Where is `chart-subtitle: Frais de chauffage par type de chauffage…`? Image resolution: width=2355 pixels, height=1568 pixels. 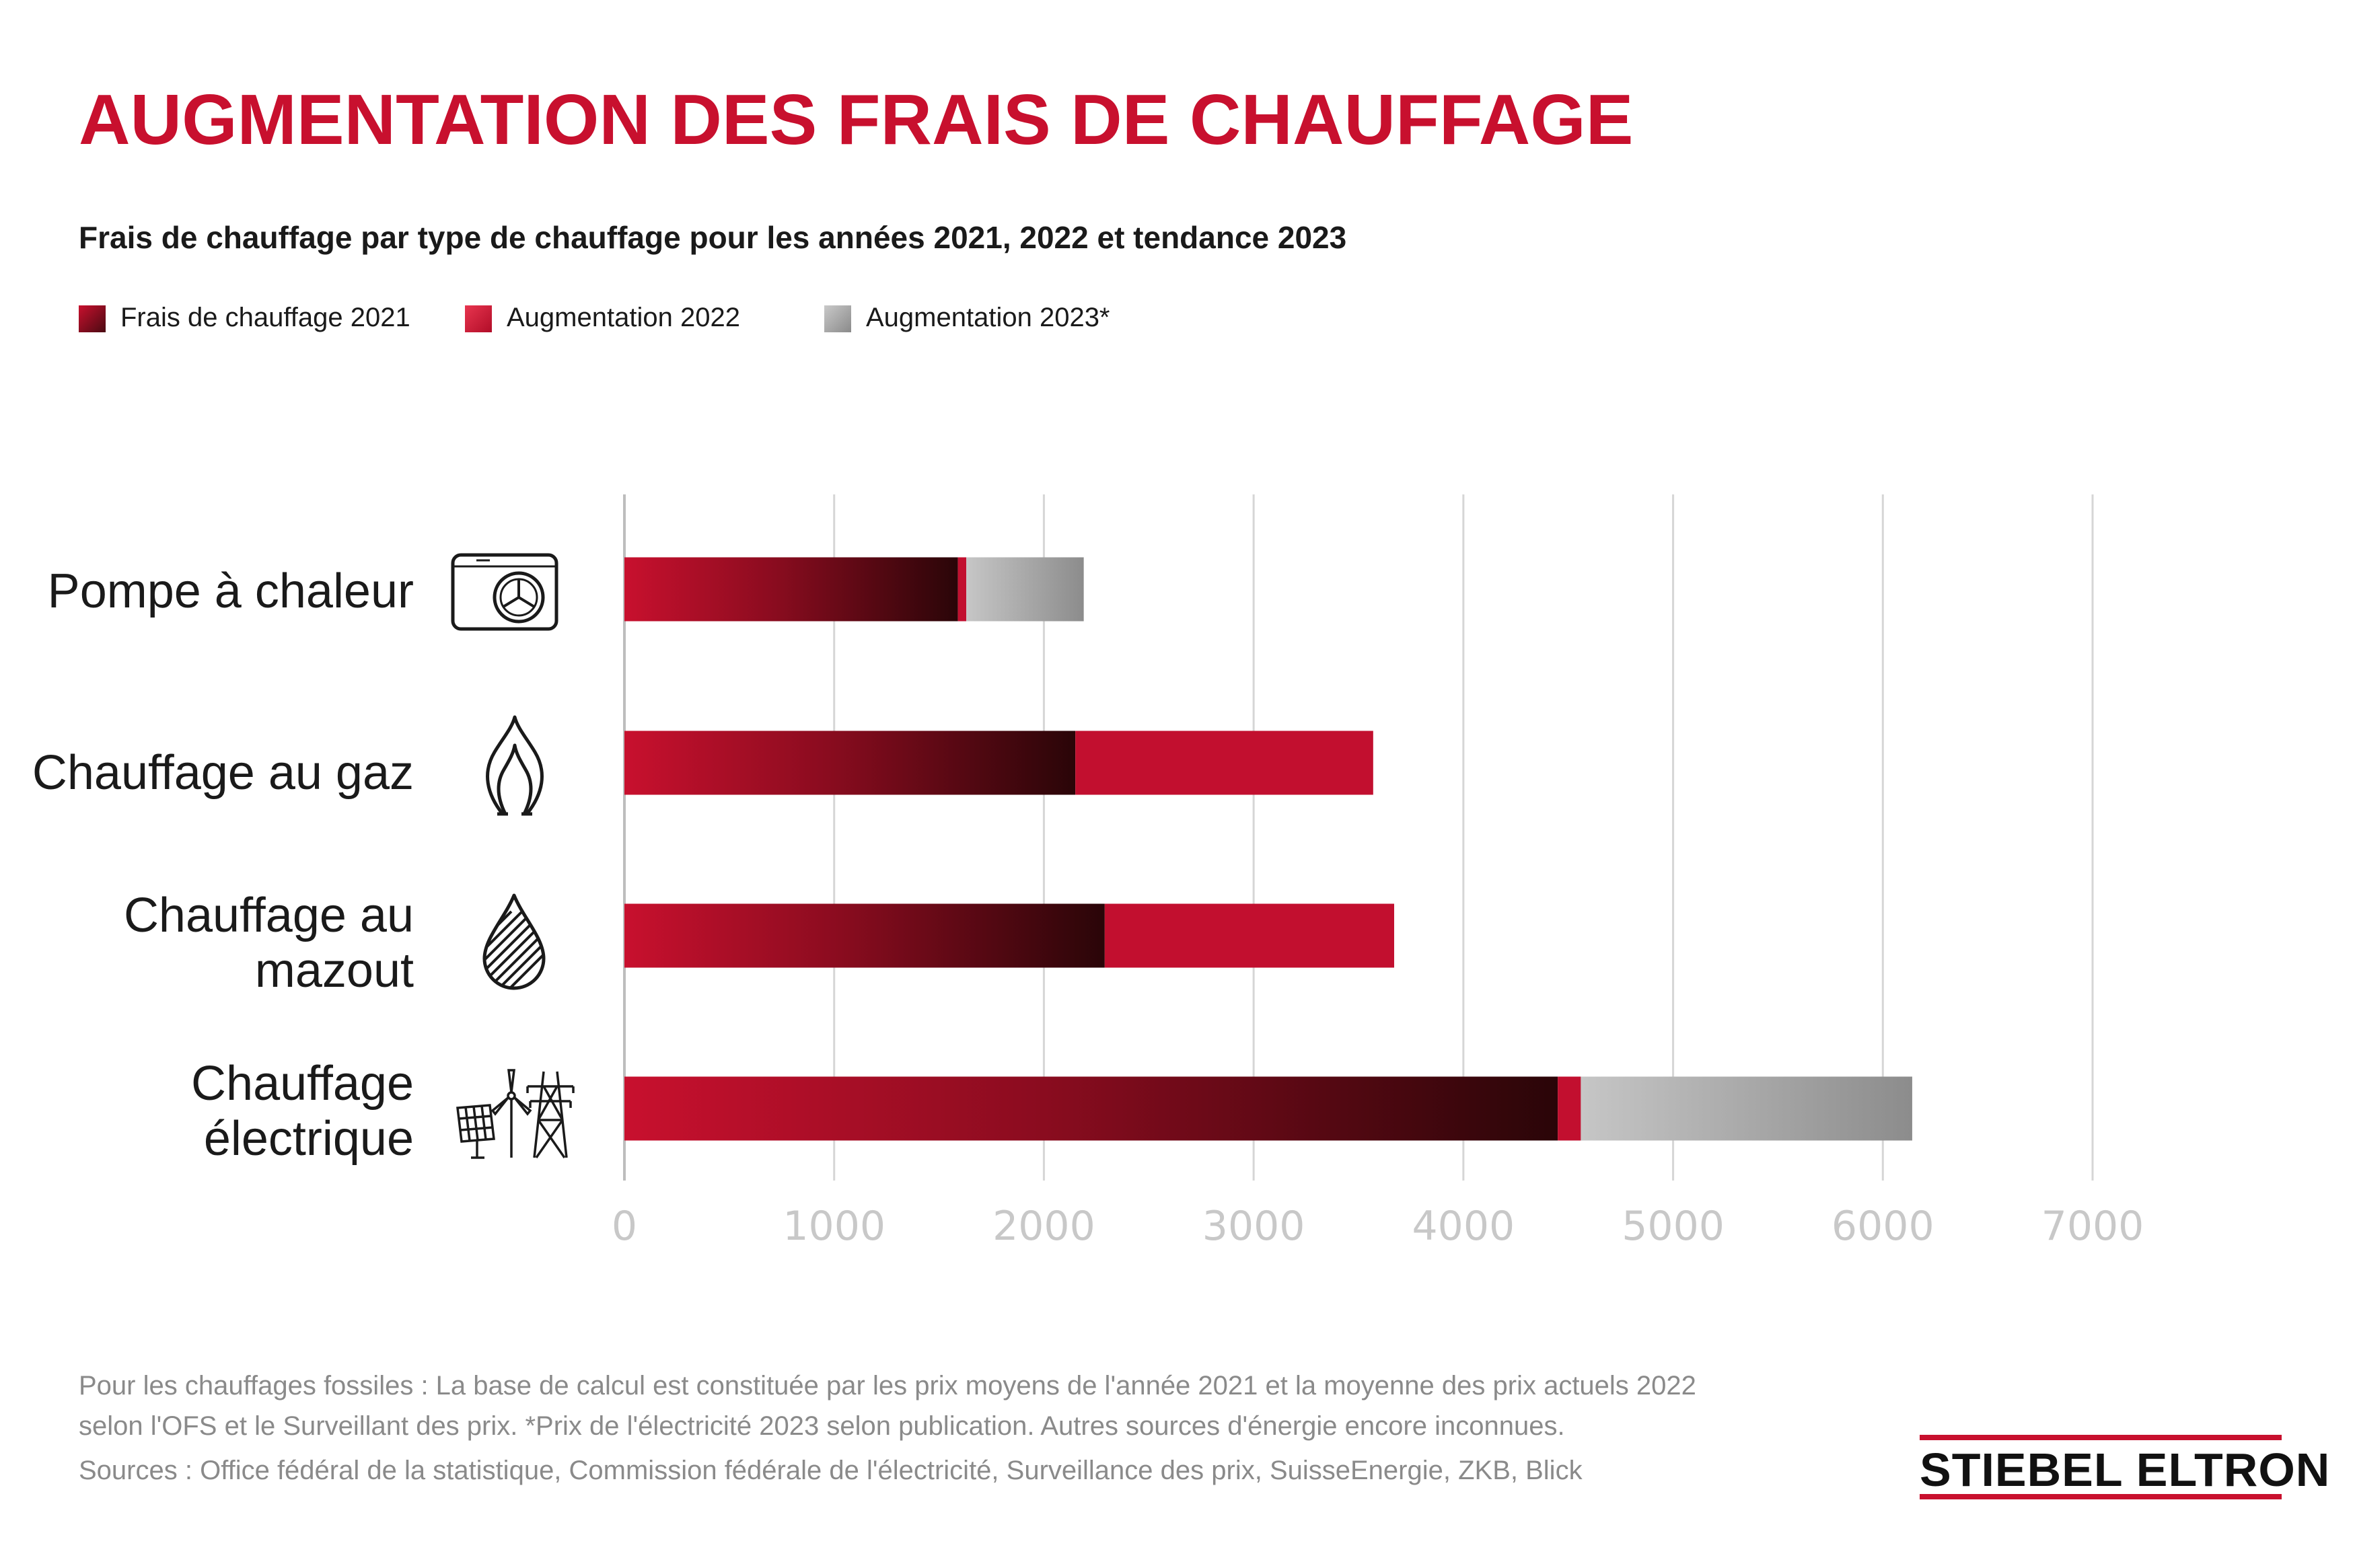 chart-subtitle: Frais de chauffage par type de chauffage… is located at coordinates (713, 237).